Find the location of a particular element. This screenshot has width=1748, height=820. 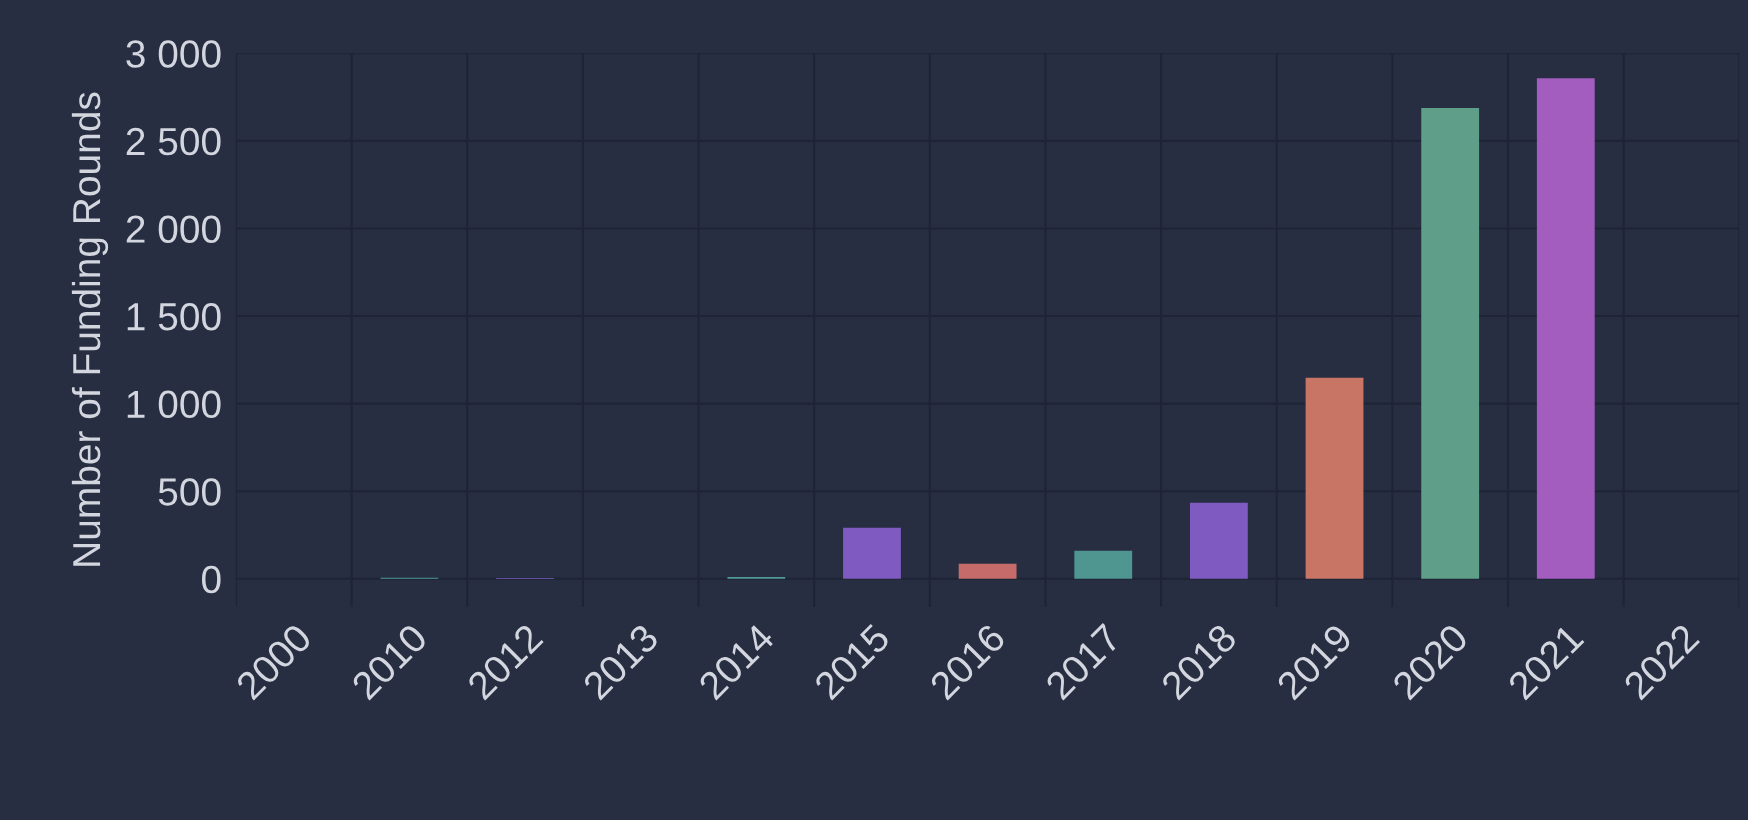

y-tick-label: 3 000 is located at coordinates (173, 54).